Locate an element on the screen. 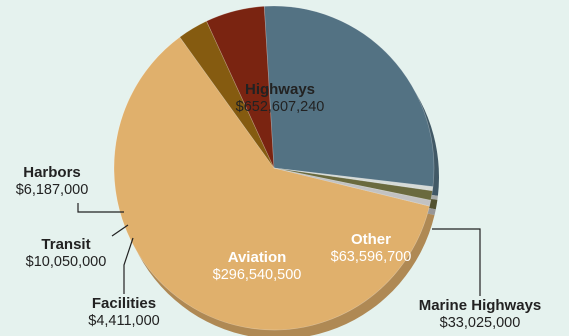  slice-other is located at coordinates (240, 87).